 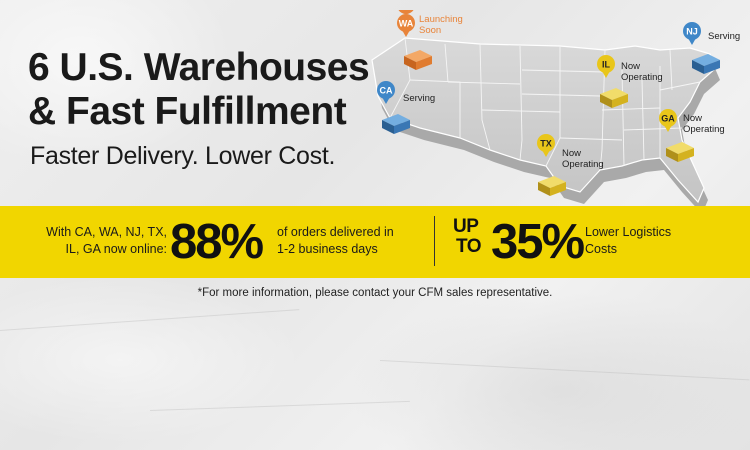 I want to click on headline: 6 U.S. Warehouses & Fast Fulfillment, so click(x=199, y=90).